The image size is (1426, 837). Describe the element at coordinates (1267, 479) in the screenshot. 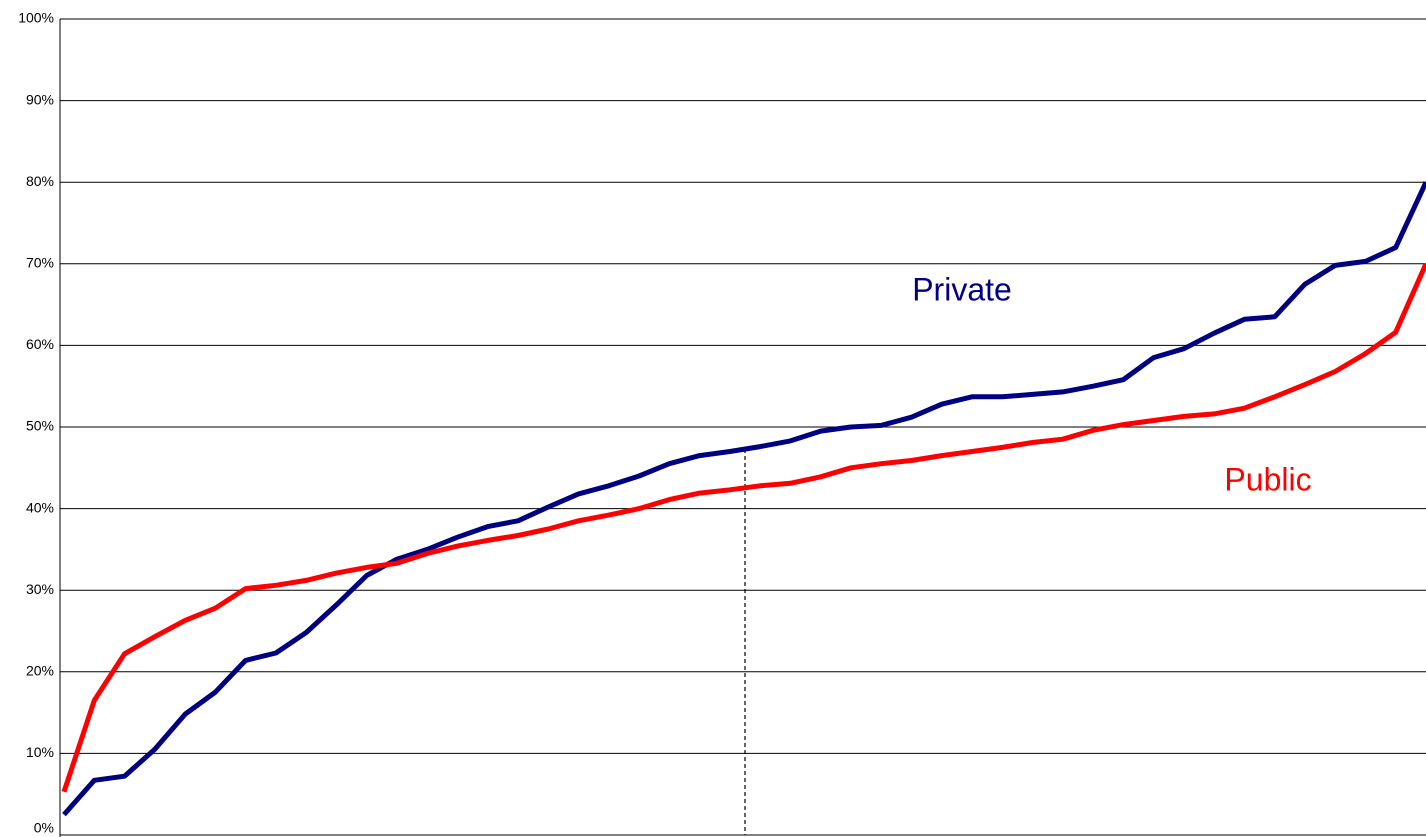

I see `series-label: Public` at that location.